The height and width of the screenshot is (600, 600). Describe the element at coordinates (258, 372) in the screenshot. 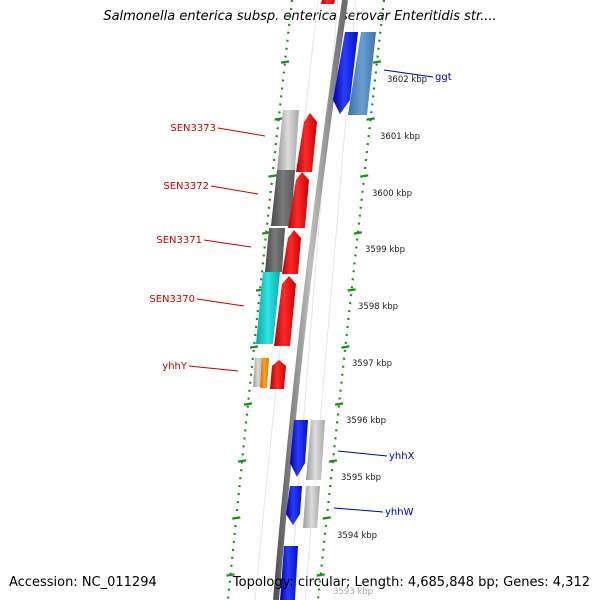

I see `yhhY-block` at that location.